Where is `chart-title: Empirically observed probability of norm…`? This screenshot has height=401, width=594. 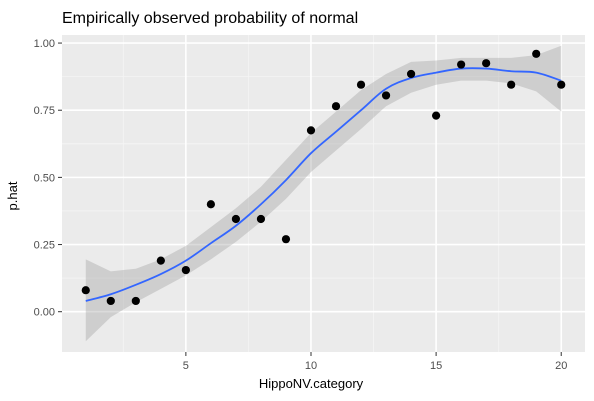 chart-title: Empirically observed probability of norm… is located at coordinates (210, 18).